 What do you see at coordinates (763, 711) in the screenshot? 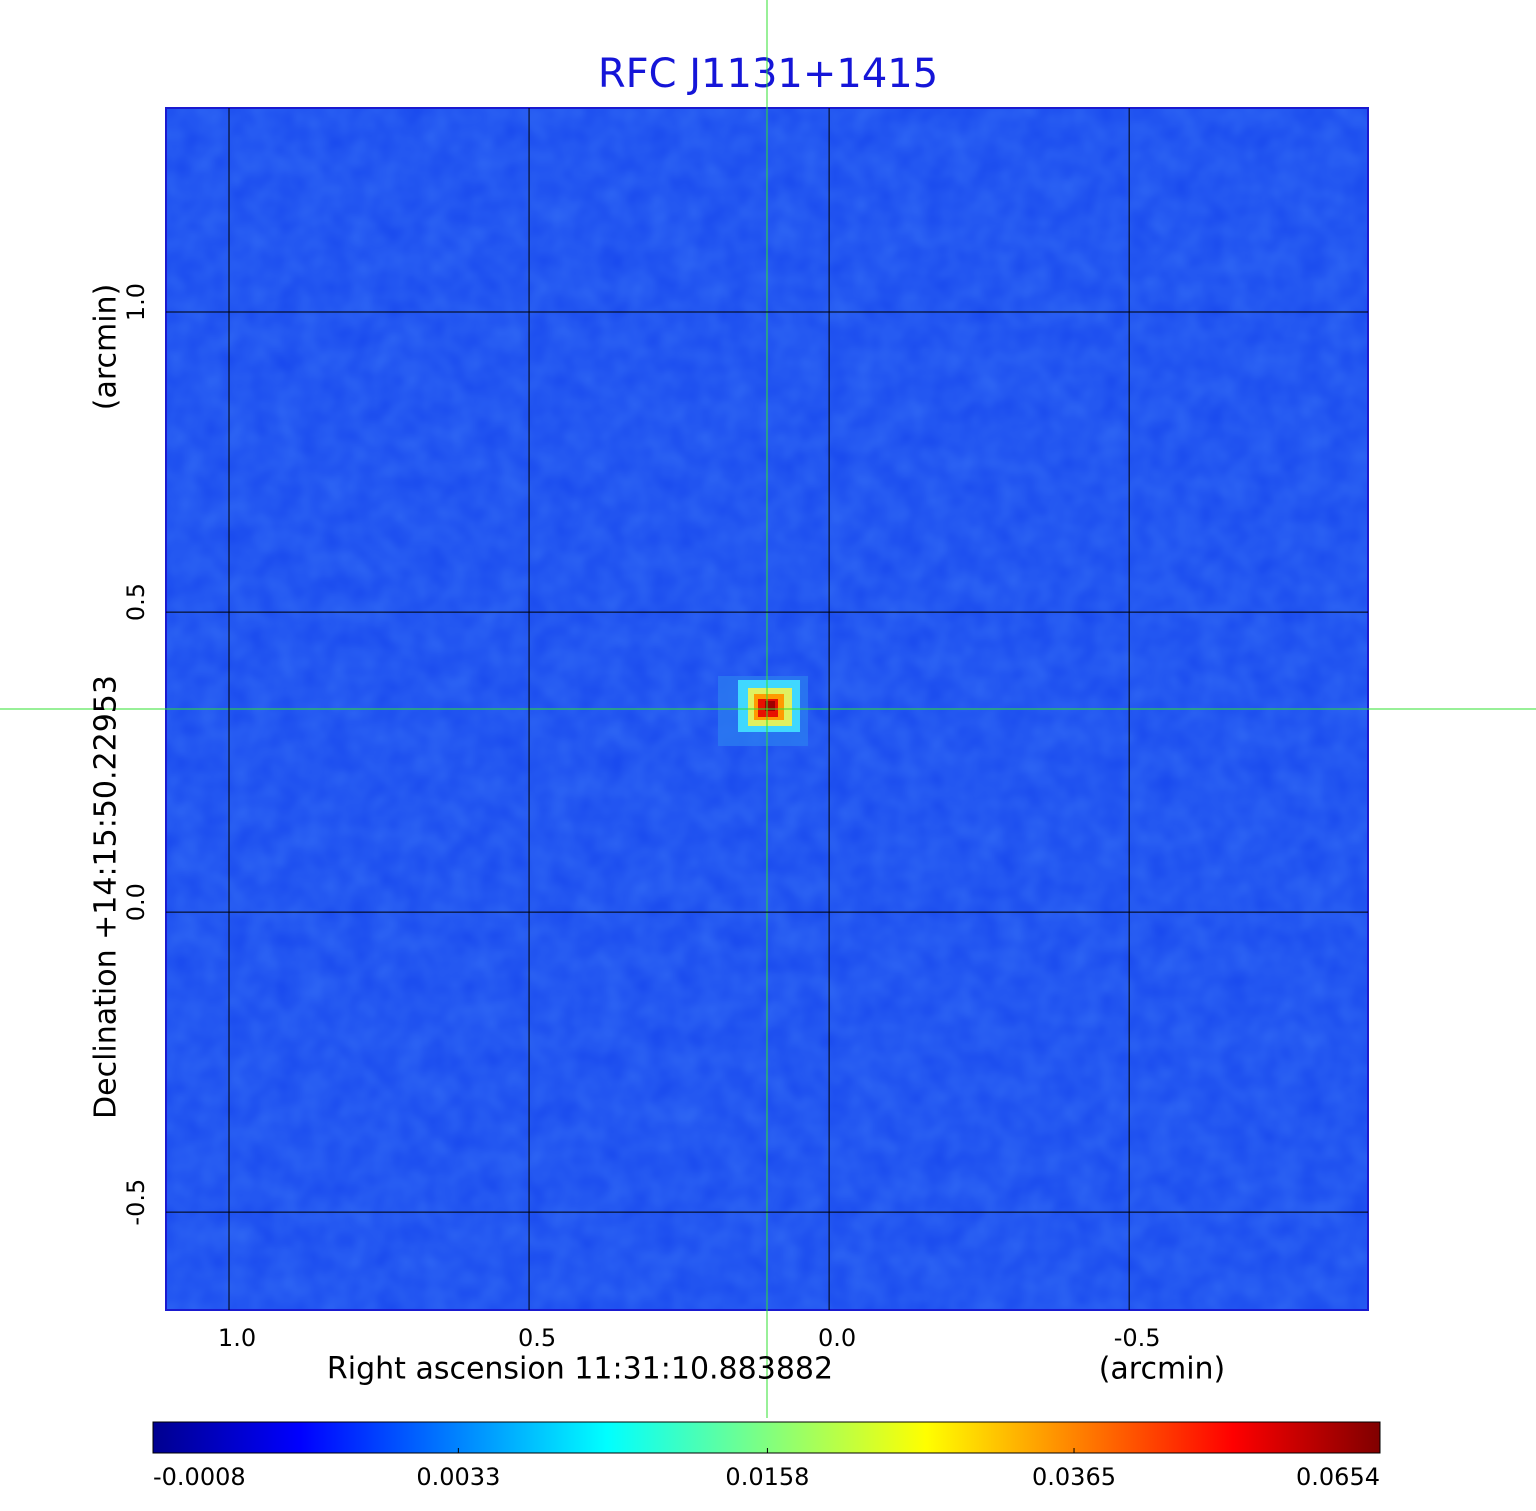
I see `source` at bounding box center [763, 711].